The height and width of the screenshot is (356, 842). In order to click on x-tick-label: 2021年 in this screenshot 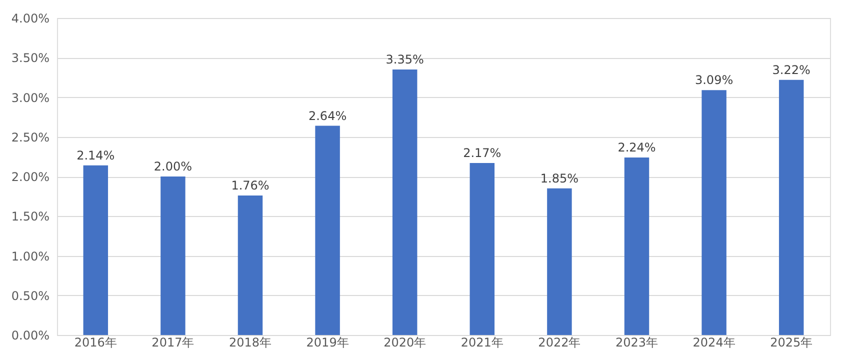, I will do `click(482, 343)`.